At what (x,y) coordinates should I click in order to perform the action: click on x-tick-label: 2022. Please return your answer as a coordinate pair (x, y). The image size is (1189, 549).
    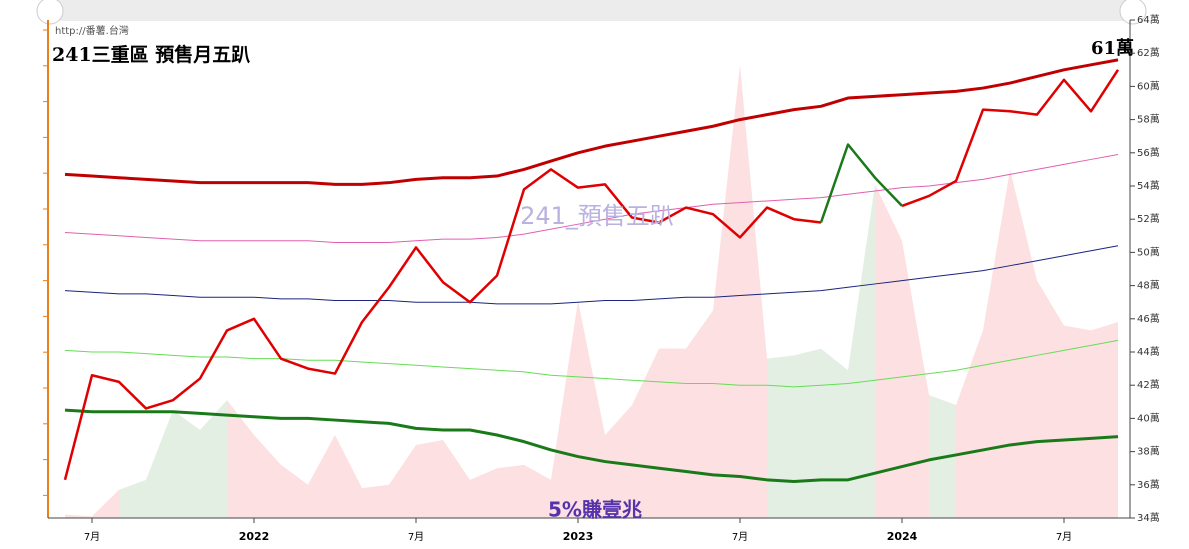
    Looking at the image, I should click on (254, 536).